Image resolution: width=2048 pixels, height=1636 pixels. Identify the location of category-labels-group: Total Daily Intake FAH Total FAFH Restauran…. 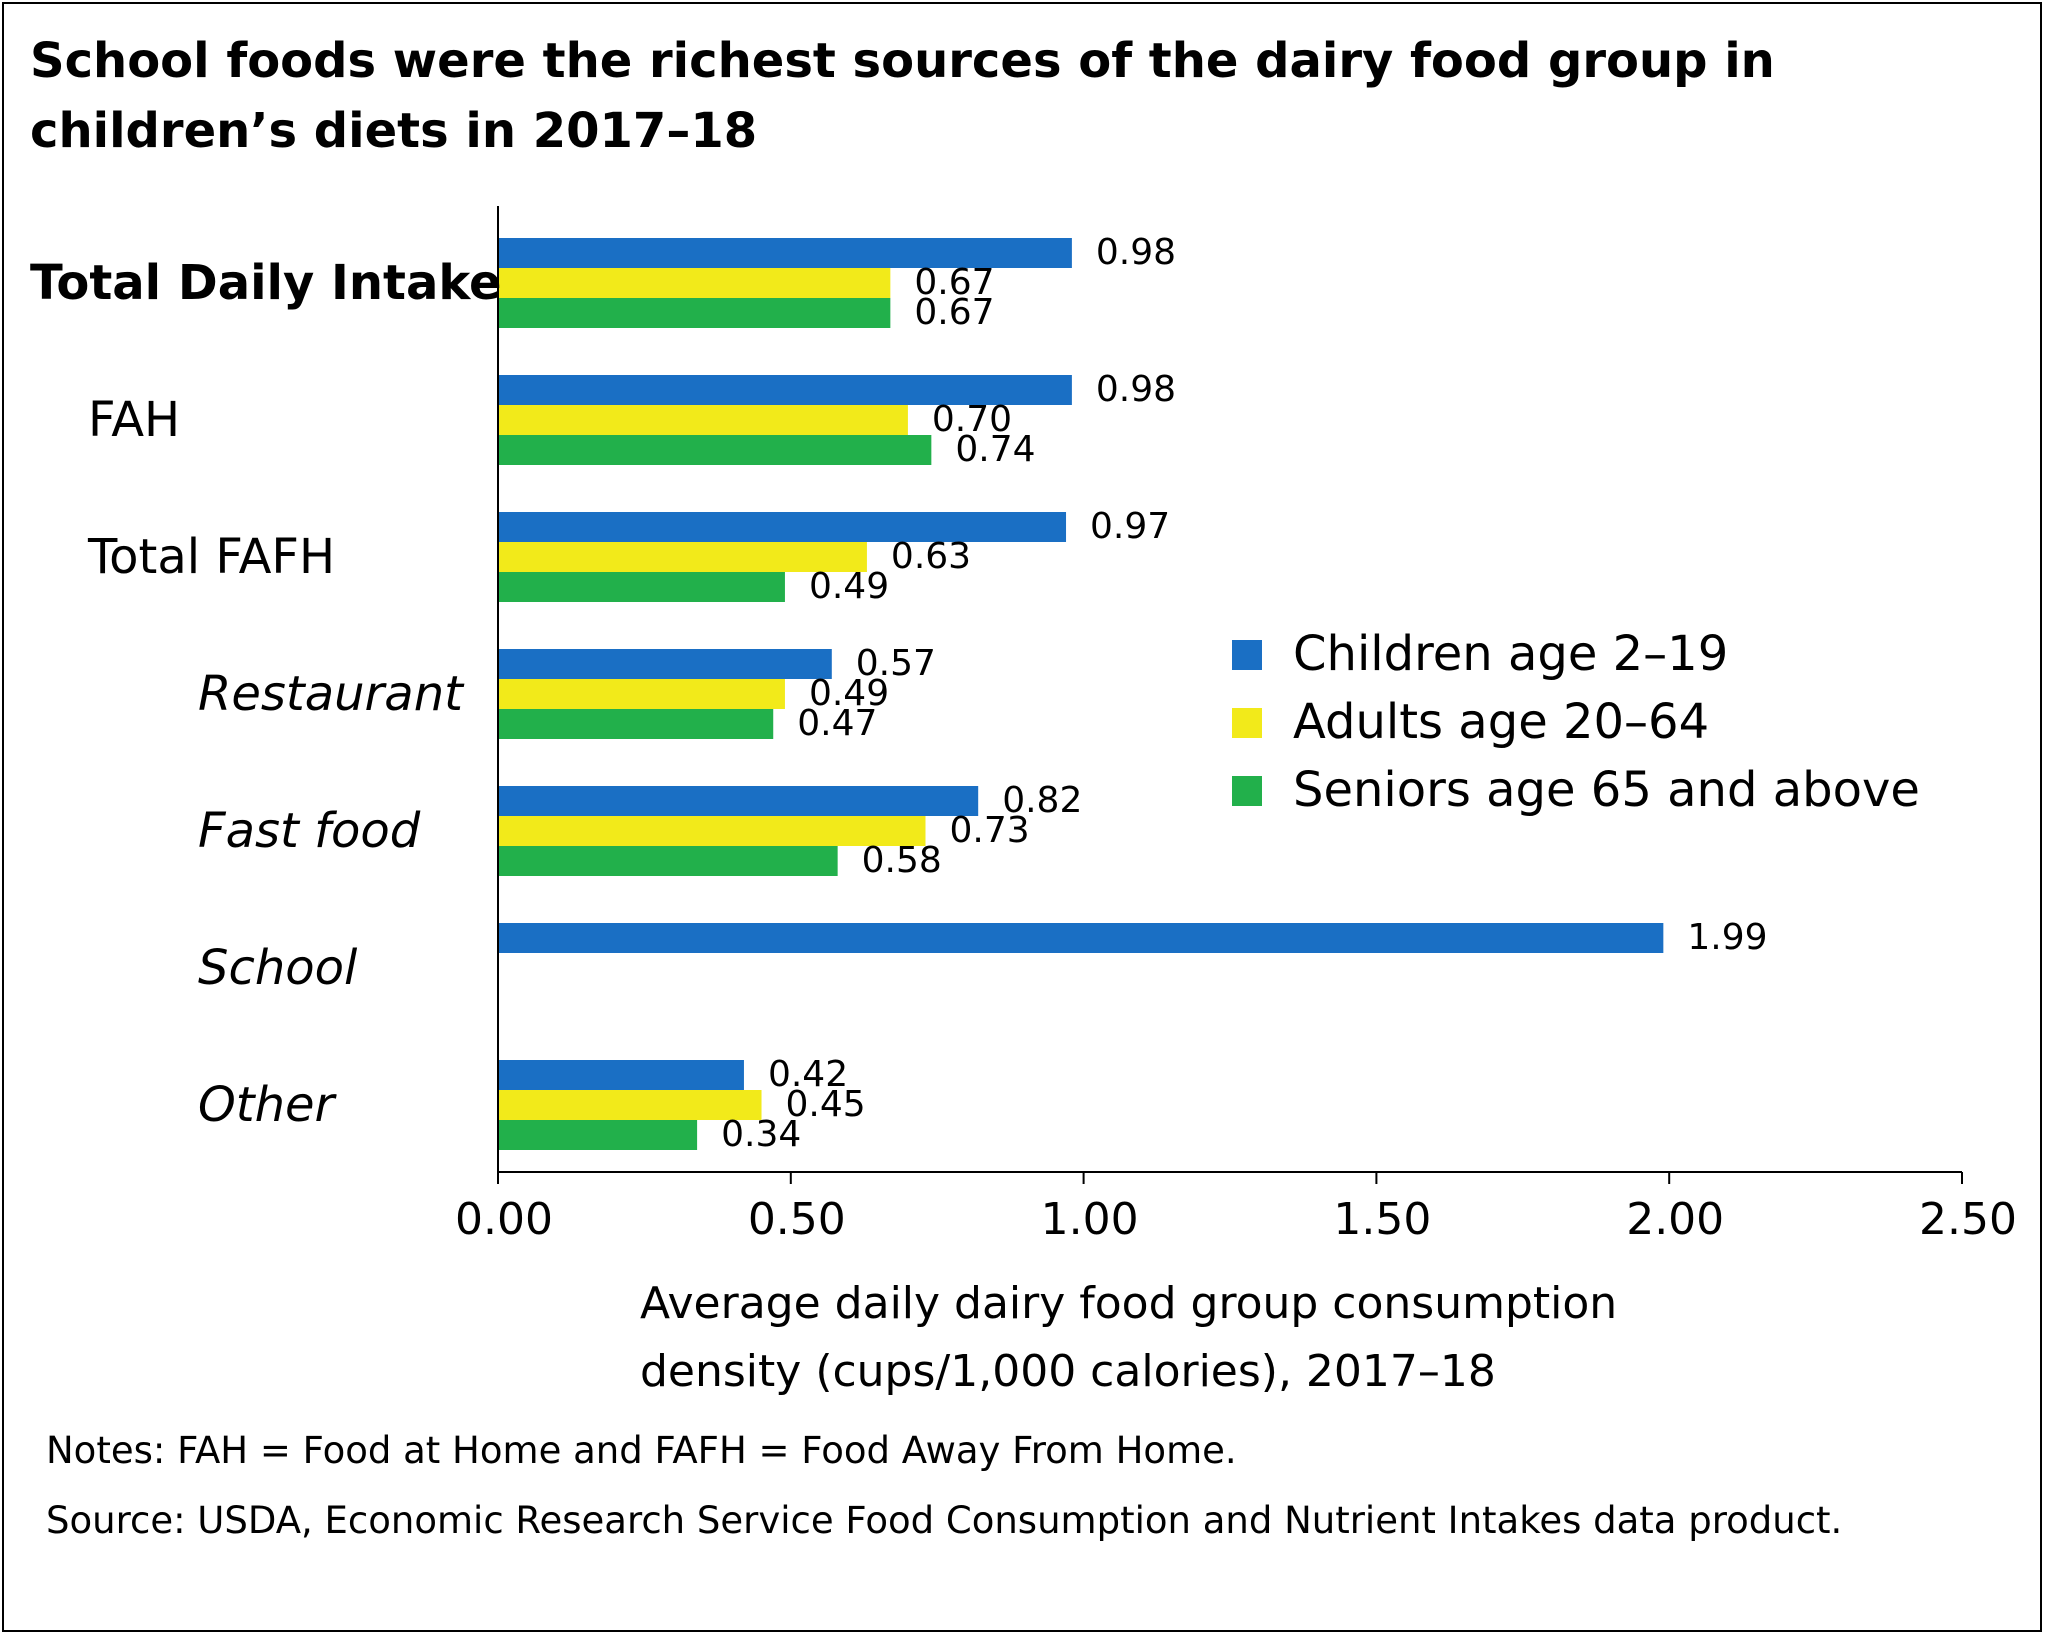
(266, 694).